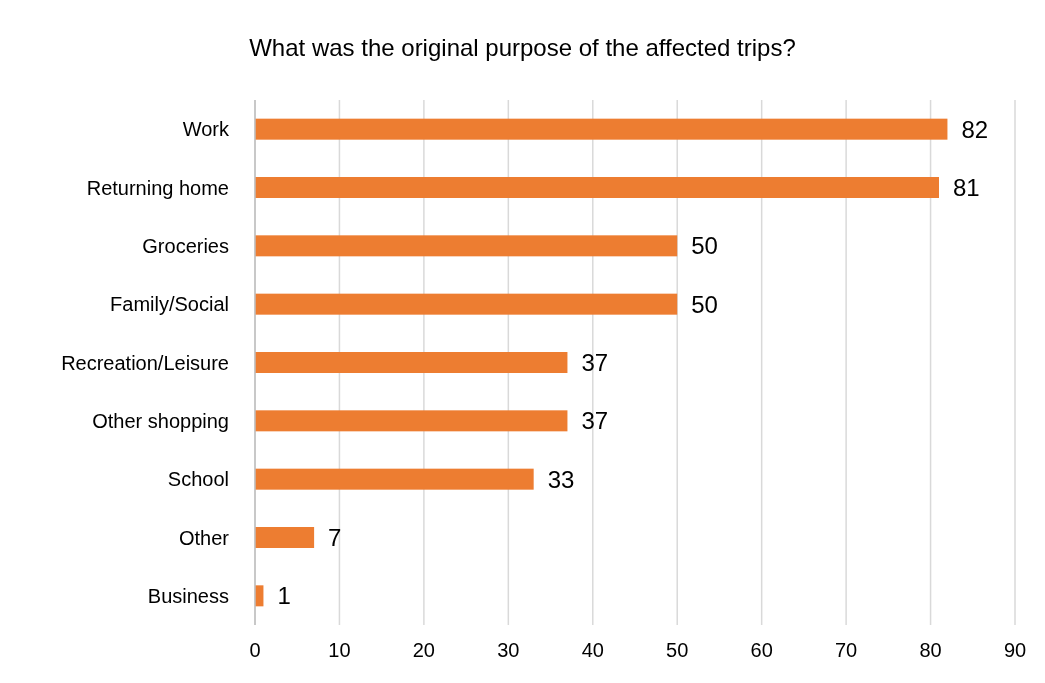  What do you see at coordinates (339, 650) in the screenshot?
I see `x-tick-label: 10` at bounding box center [339, 650].